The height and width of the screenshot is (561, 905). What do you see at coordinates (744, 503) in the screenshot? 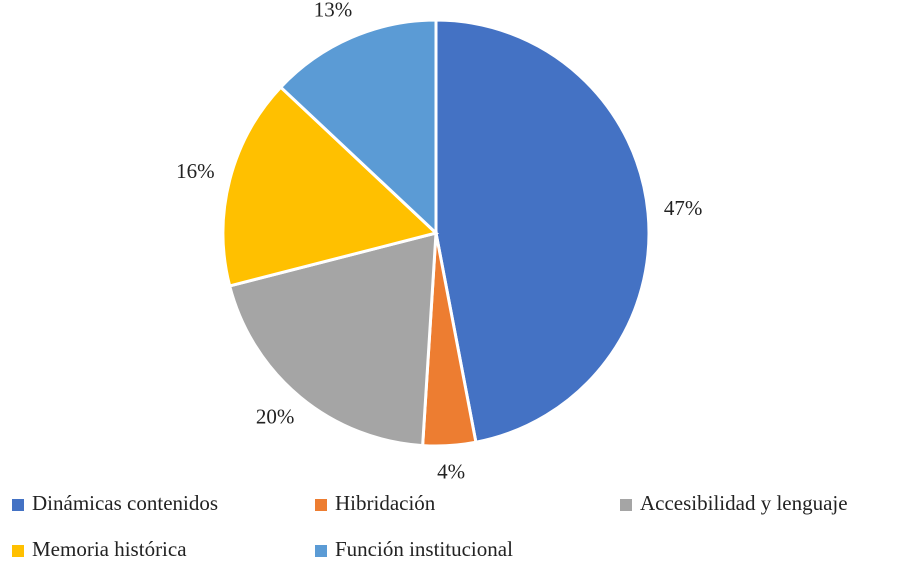
I see `legend-label: Accesibilidad y lenguaje` at bounding box center [744, 503].